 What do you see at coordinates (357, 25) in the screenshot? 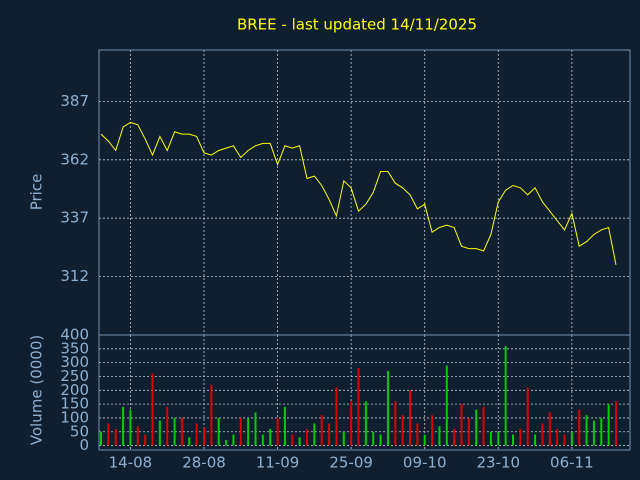
I see `chart-title: BREE - last updated 14/11/2025` at bounding box center [357, 25].